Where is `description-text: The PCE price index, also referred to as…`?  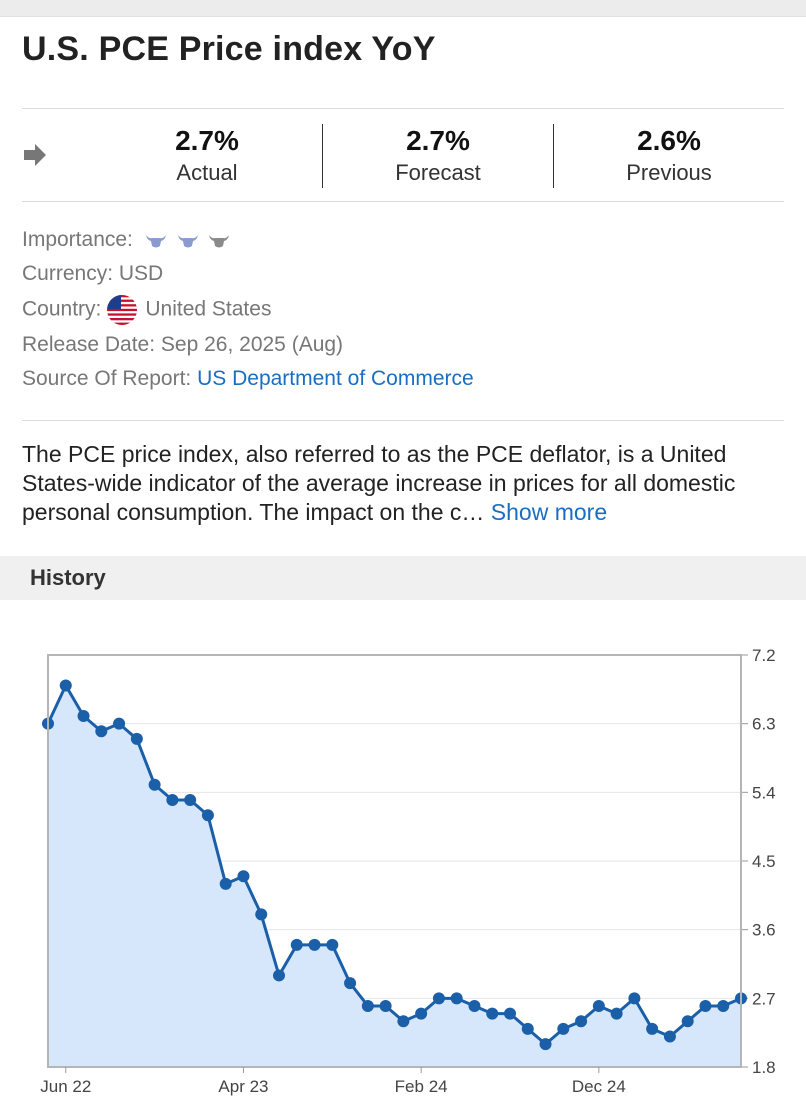 description-text: The PCE price index, also referred to as… is located at coordinates (379, 483).